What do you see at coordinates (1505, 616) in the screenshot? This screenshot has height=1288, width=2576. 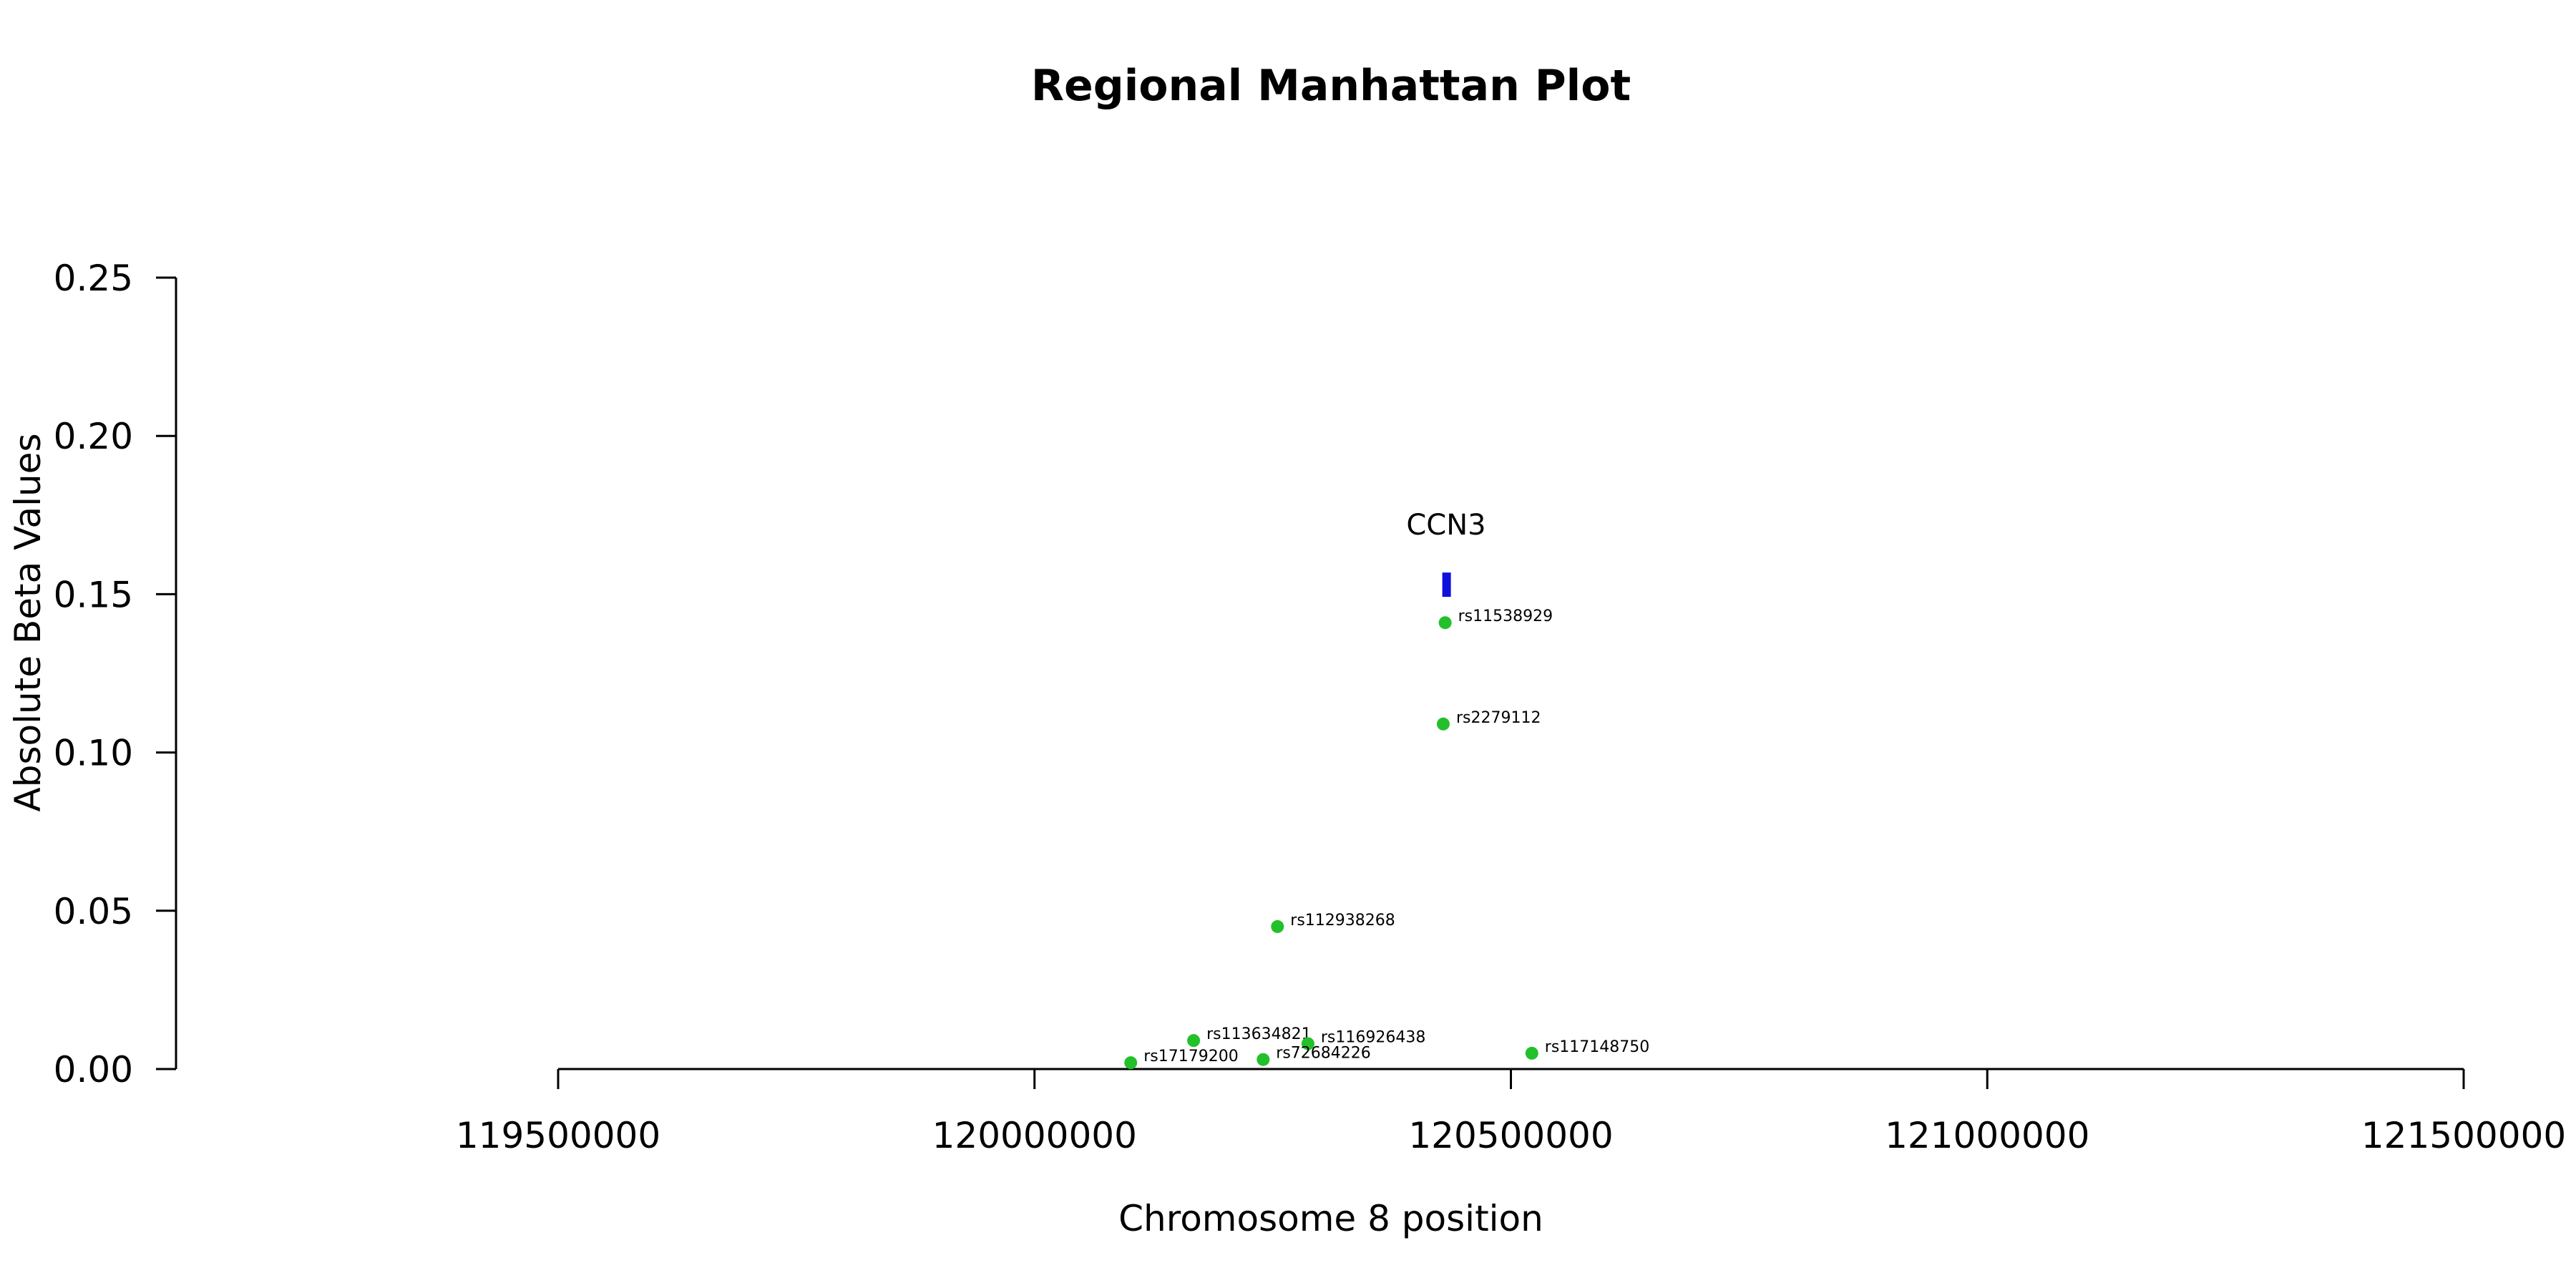 I see `snp-label: rs11538929` at bounding box center [1505, 616].